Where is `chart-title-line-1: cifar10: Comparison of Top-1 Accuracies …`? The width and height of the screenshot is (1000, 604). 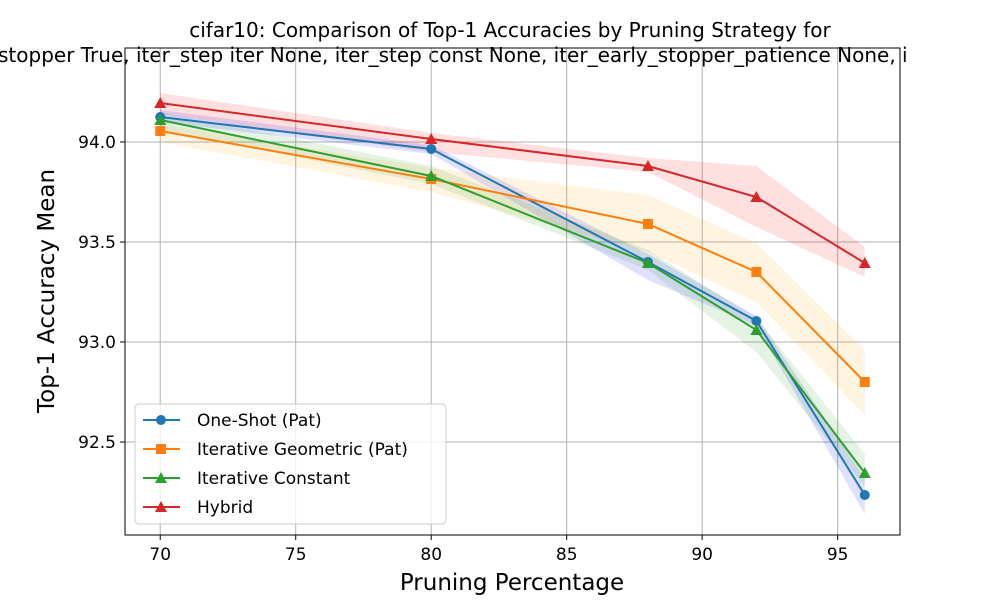 chart-title-line-1: cifar10: Comparison of Top-1 Accuracies … is located at coordinates (510, 30).